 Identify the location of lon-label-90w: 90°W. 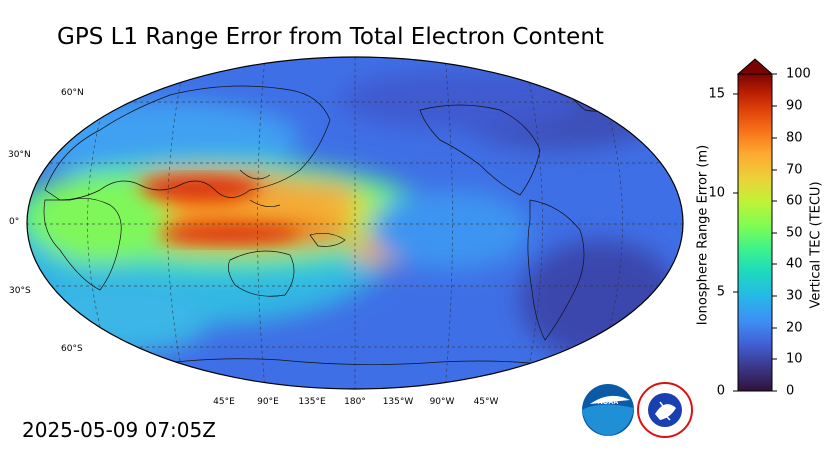
(442, 402).